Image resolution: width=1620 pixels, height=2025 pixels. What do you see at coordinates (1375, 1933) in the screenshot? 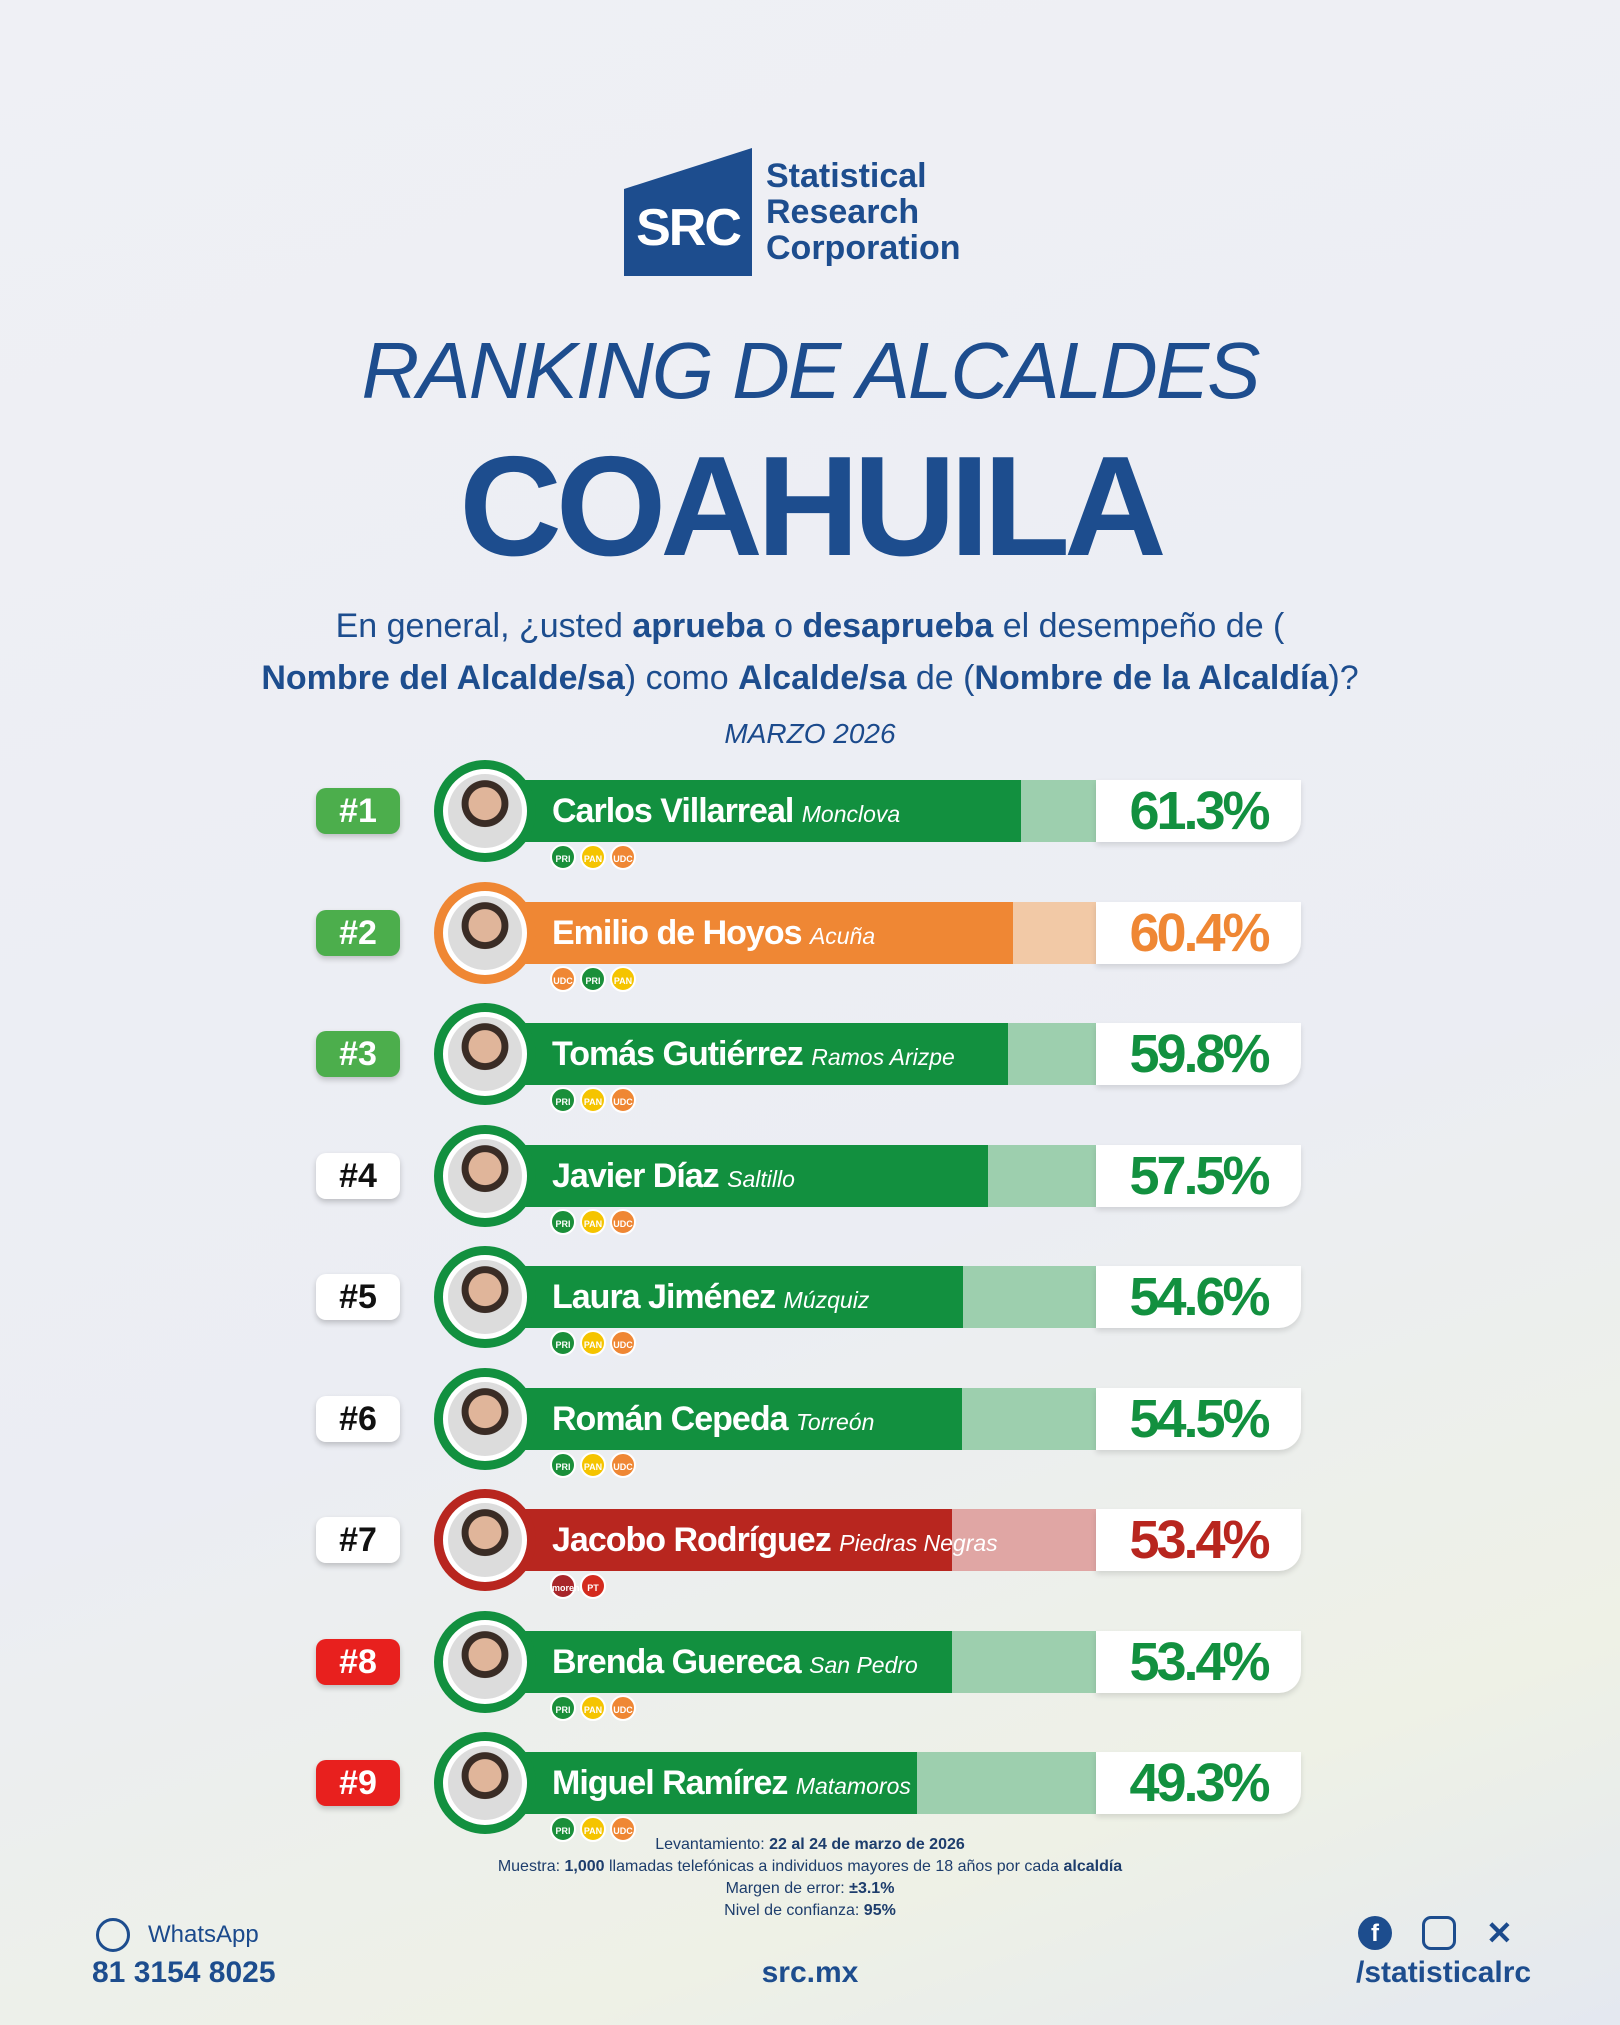
I see `facebook-icon: f` at bounding box center [1375, 1933].